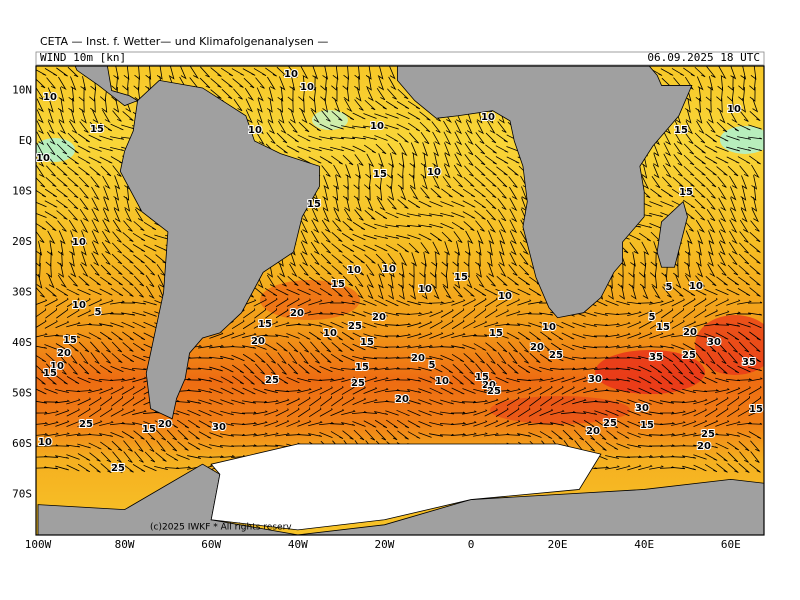 Image resolution: width=800 pixels, height=600 pixels. I want to click on header-box, so click(400, 58).